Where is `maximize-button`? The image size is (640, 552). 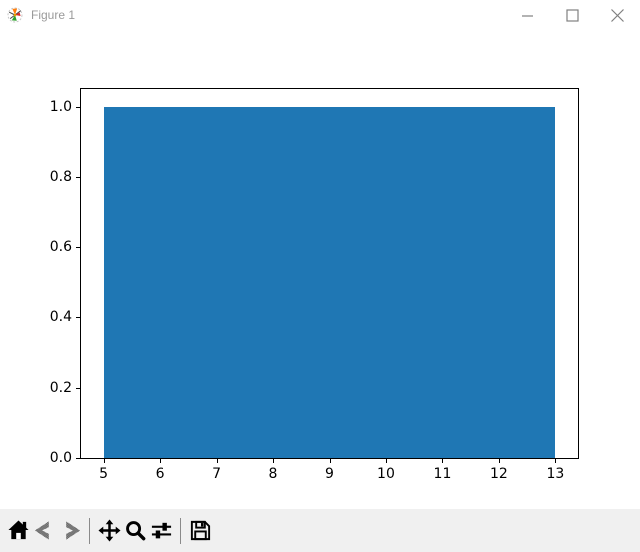 maximize-button is located at coordinates (572, 15).